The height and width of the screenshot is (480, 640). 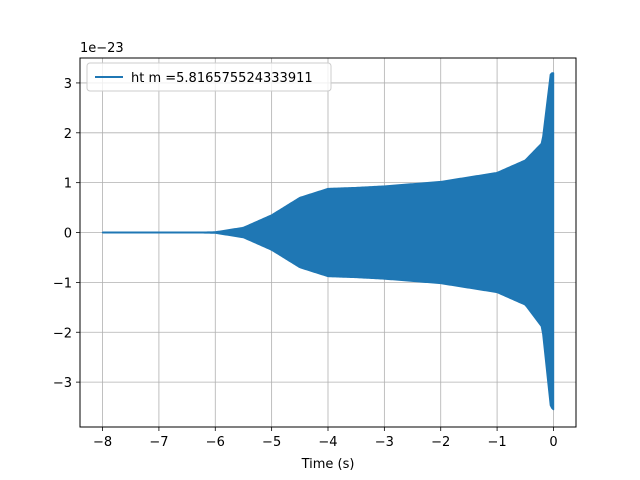 What do you see at coordinates (222, 78) in the screenshot?
I see `legend-label: ht m =5.816575524333911` at bounding box center [222, 78].